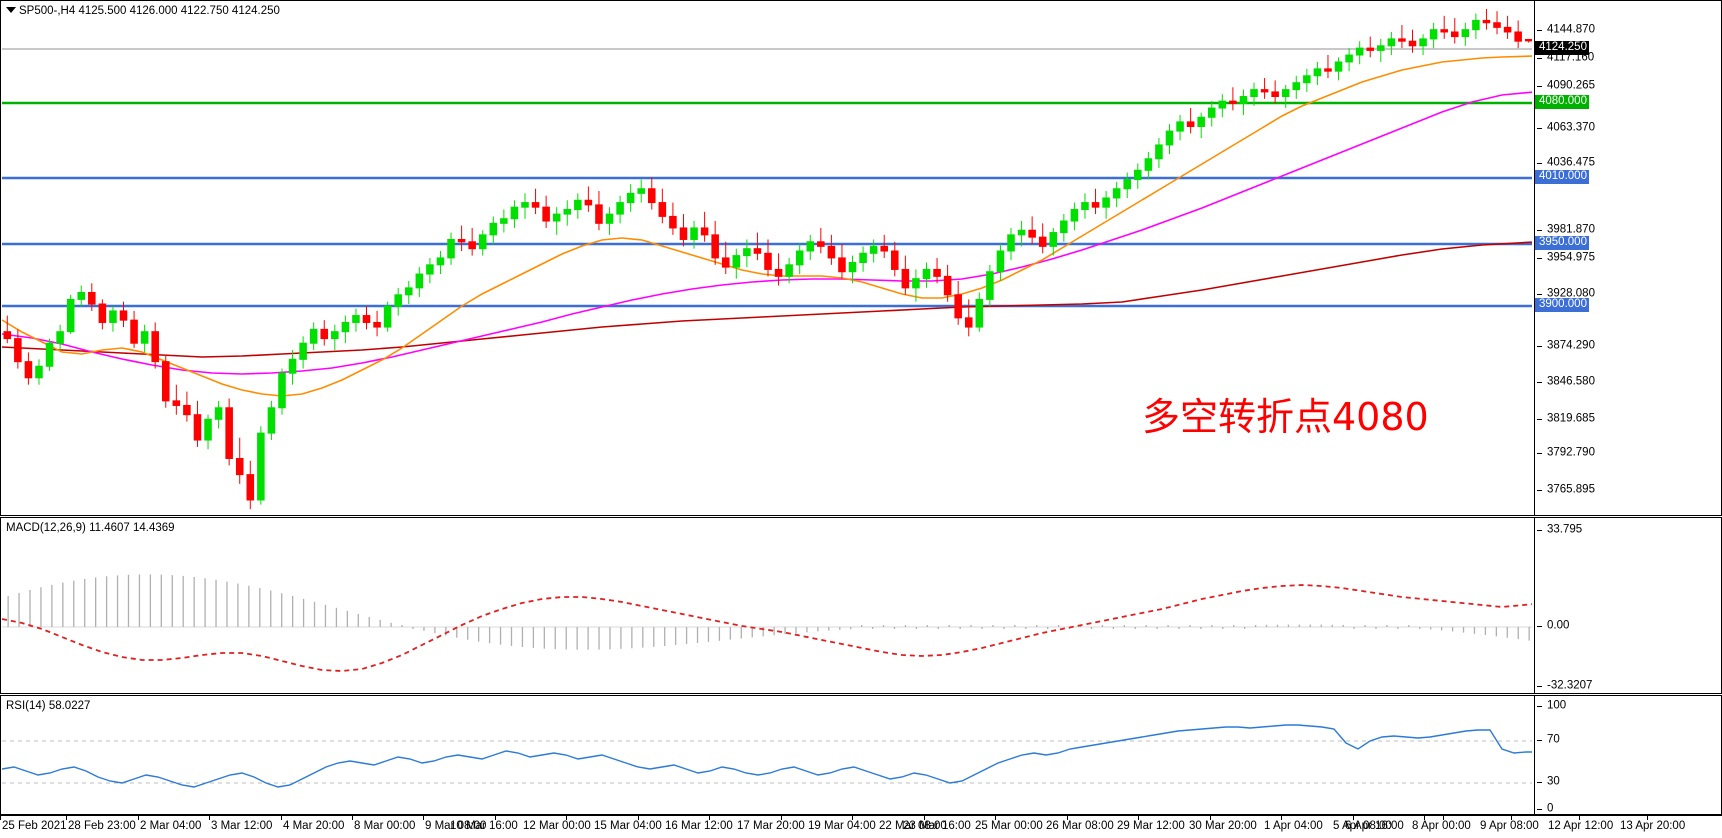  What do you see at coordinates (90, 528) in the screenshot?
I see `macd-header-label: MACD(12,26,9) 11.4607 14.4369` at bounding box center [90, 528].